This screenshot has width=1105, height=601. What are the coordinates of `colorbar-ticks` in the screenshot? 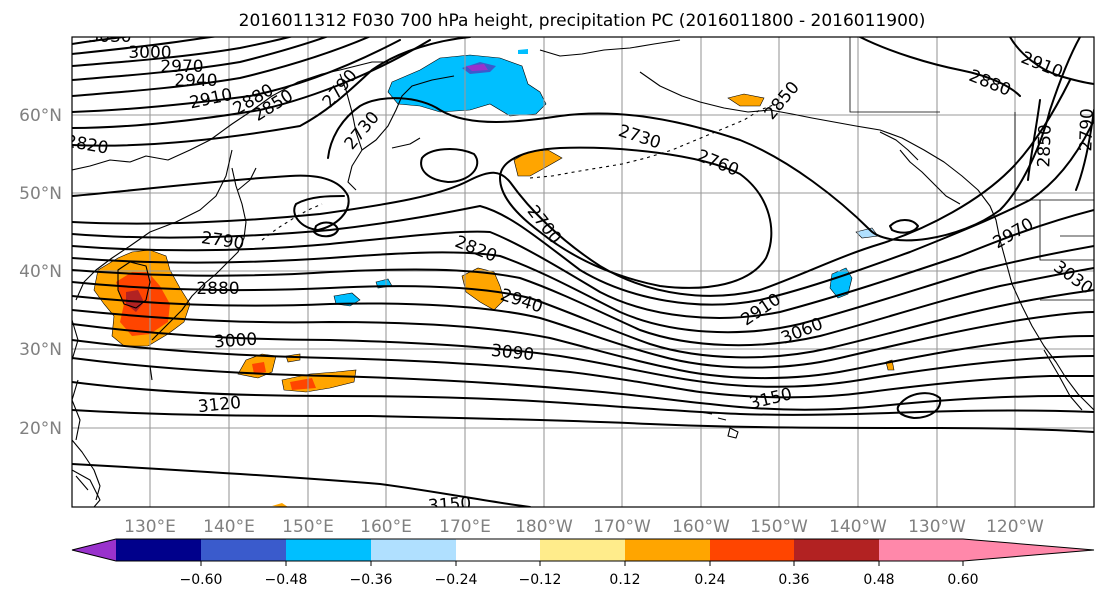 It's located at (582, 563).